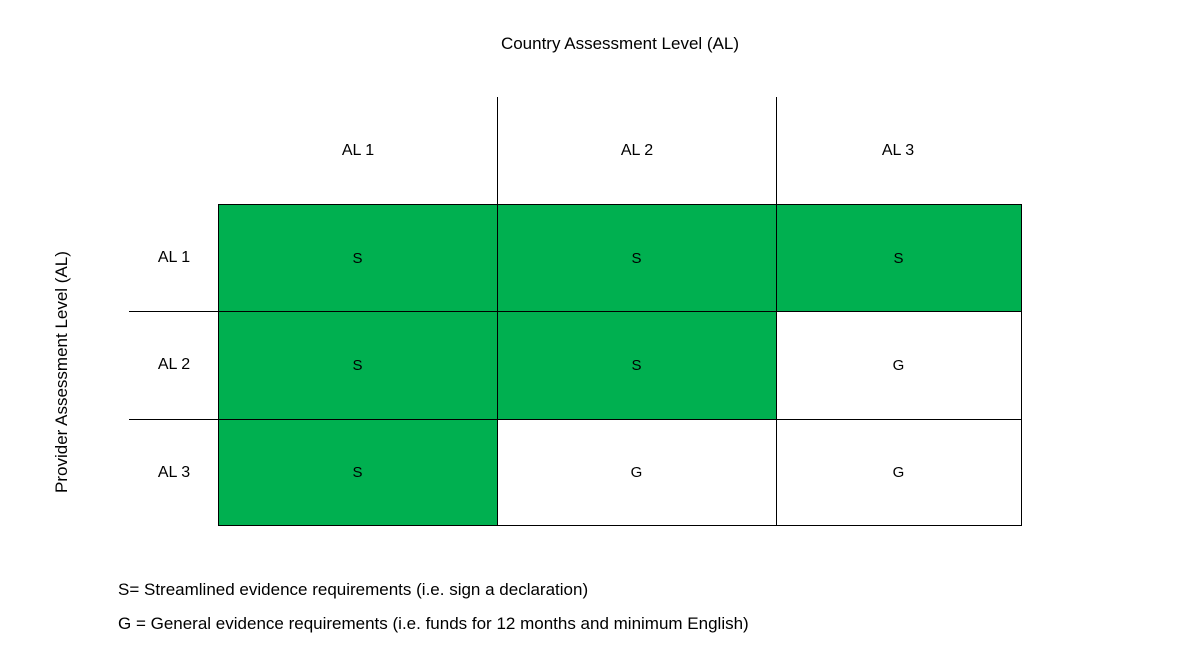 The height and width of the screenshot is (669, 1197). I want to click on grid-line-top, so click(620, 204).